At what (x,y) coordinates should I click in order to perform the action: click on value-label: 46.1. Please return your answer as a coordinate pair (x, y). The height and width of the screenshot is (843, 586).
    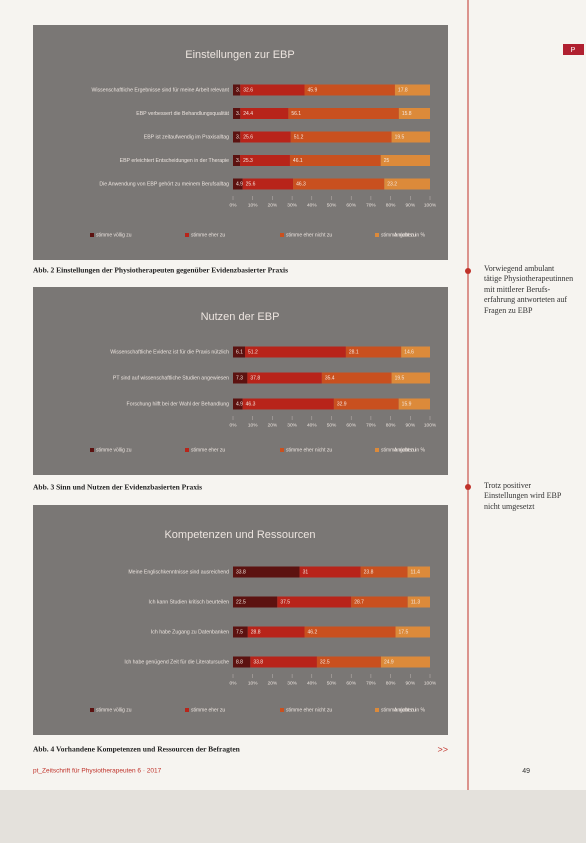
    Looking at the image, I should click on (298, 161).